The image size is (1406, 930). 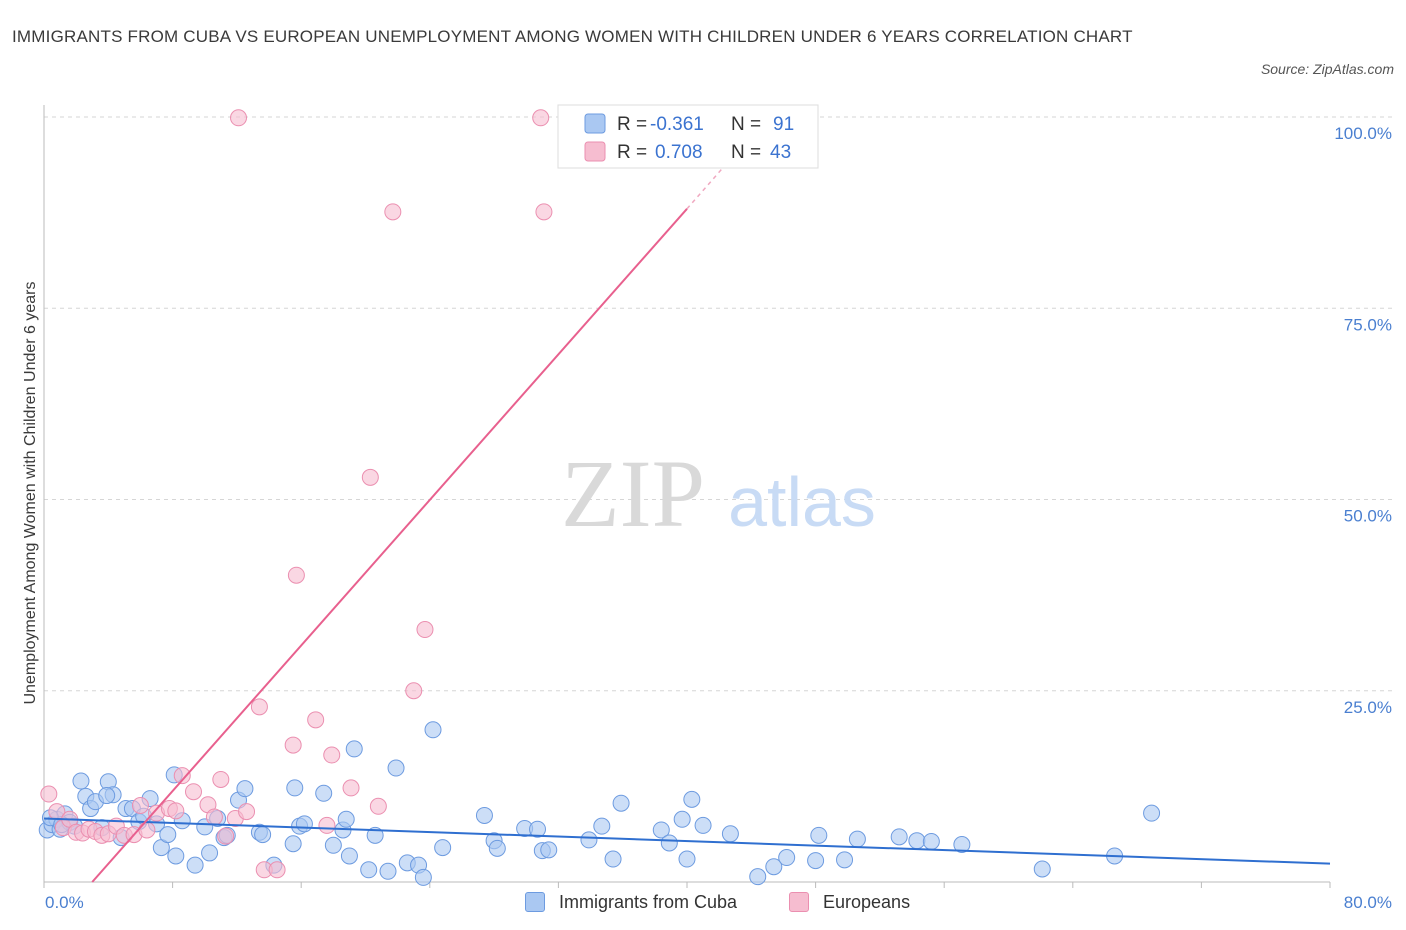 I want to click on legend-item-cuba: Immigrants from Cuba, so click(x=631, y=902).